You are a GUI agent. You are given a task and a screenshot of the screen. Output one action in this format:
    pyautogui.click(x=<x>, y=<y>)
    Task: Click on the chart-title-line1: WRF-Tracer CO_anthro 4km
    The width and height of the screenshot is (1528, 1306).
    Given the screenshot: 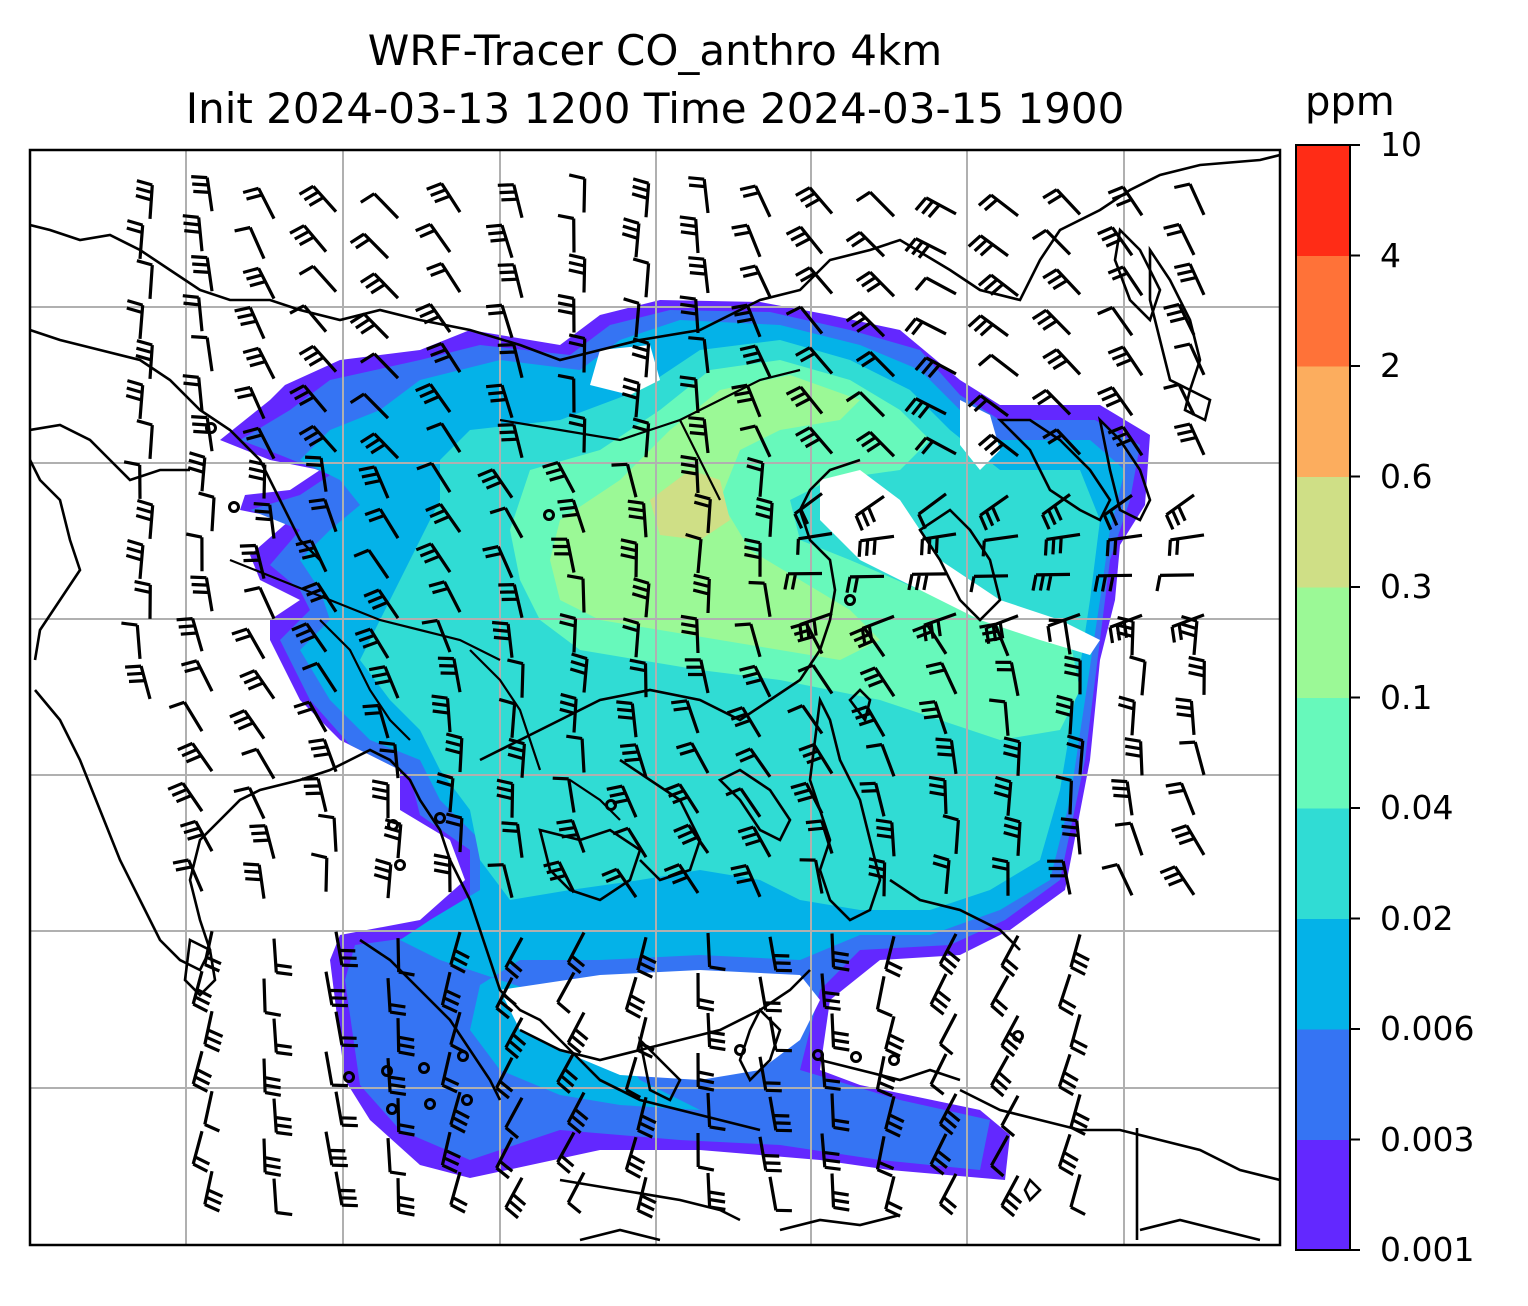 What is the action you would take?
    pyautogui.click(x=655, y=50)
    